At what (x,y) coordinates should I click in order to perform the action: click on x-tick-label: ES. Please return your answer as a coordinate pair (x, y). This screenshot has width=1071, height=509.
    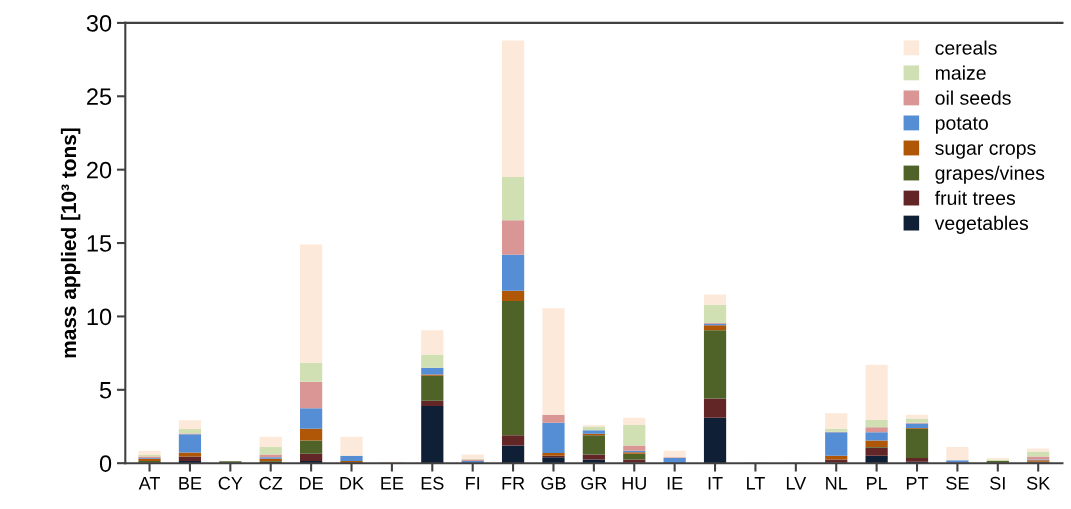
    Looking at the image, I should click on (432, 483).